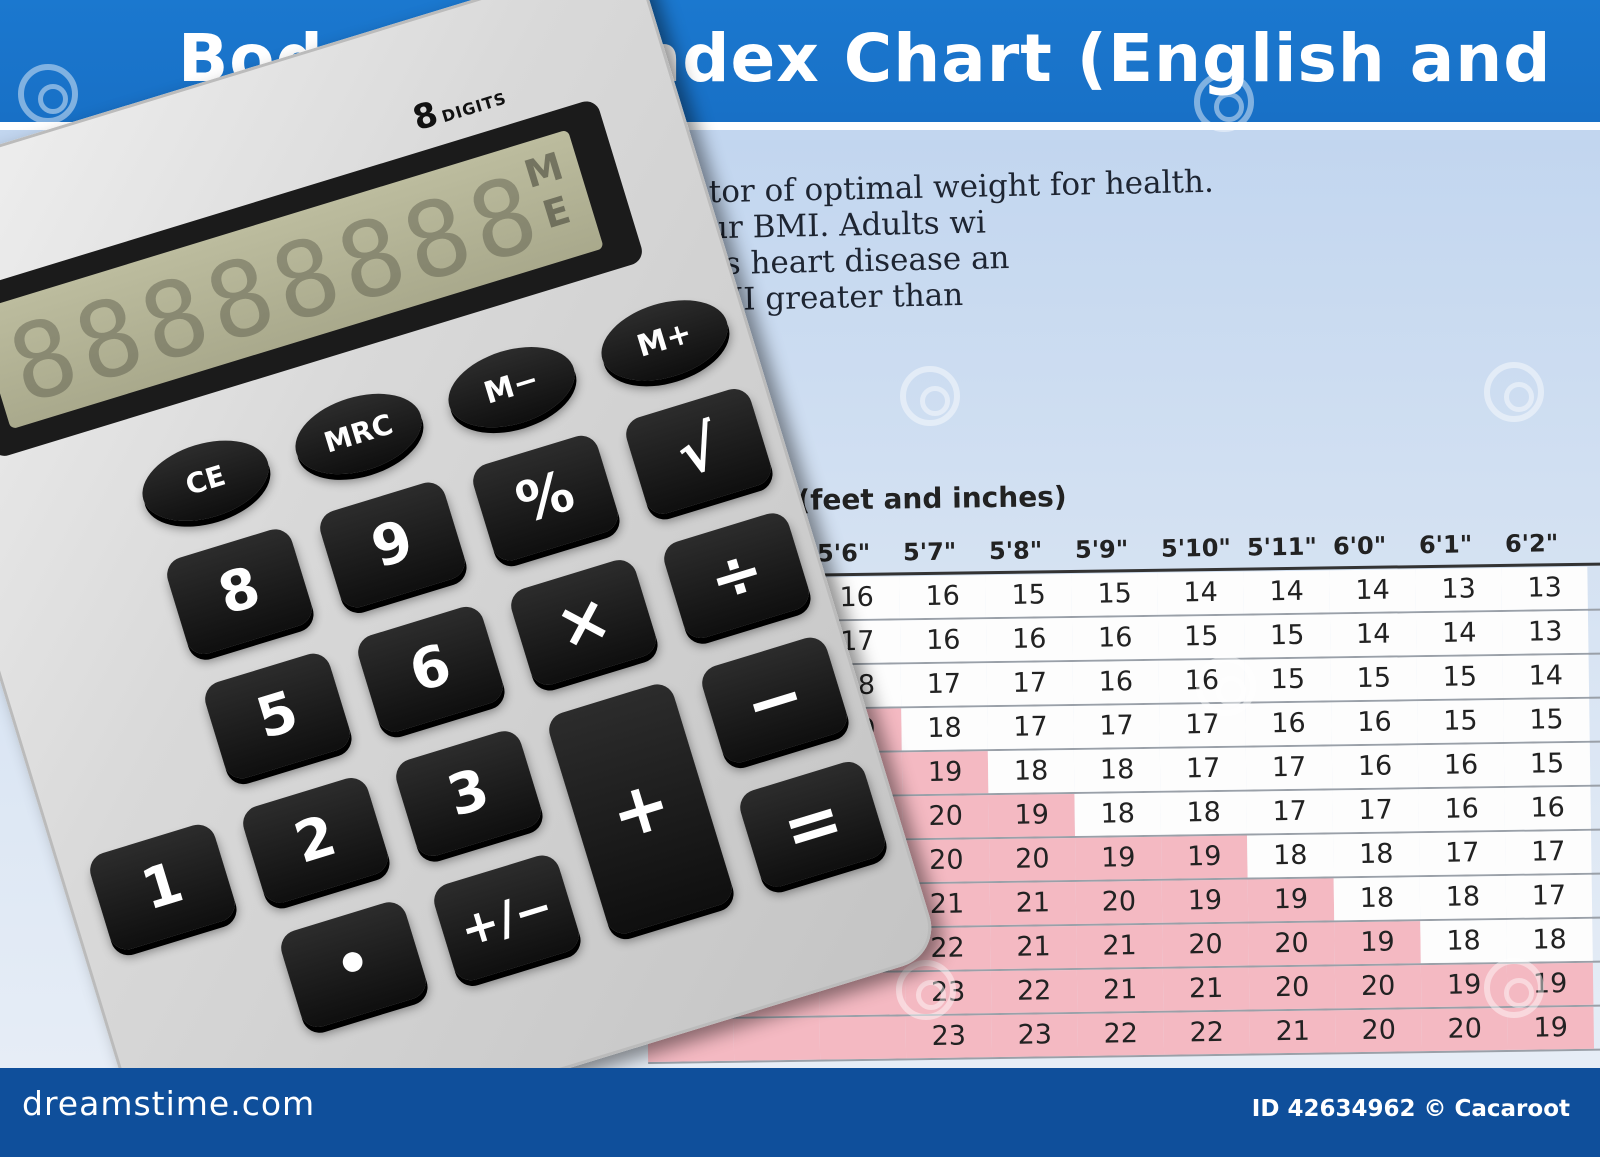 The height and width of the screenshot is (1157, 1600). I want to click on digits-number: 8, so click(425, 116).